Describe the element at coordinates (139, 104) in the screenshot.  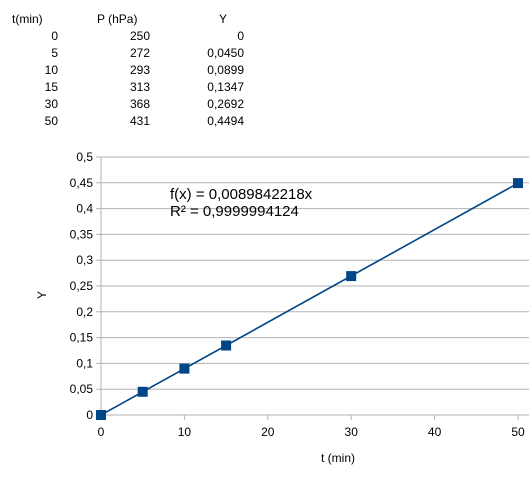
I see `table-cell: 368` at that location.